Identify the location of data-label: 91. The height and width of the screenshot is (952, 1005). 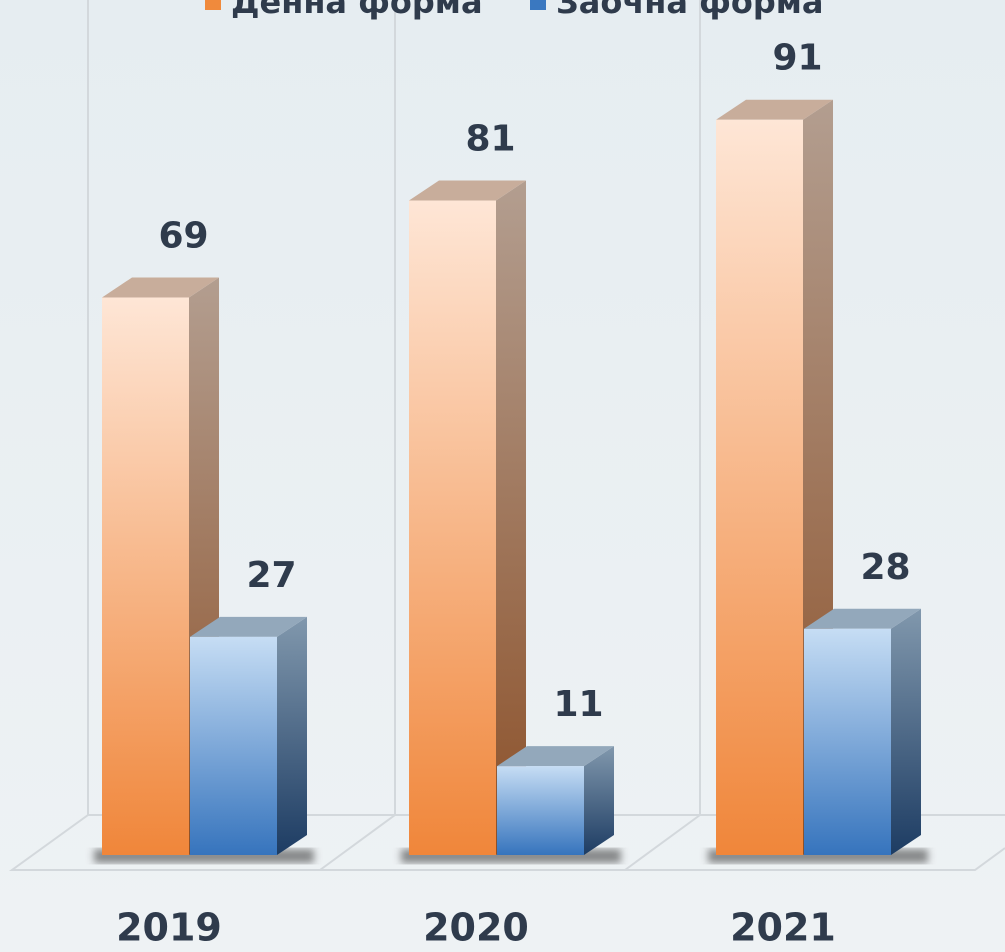
(797, 58).